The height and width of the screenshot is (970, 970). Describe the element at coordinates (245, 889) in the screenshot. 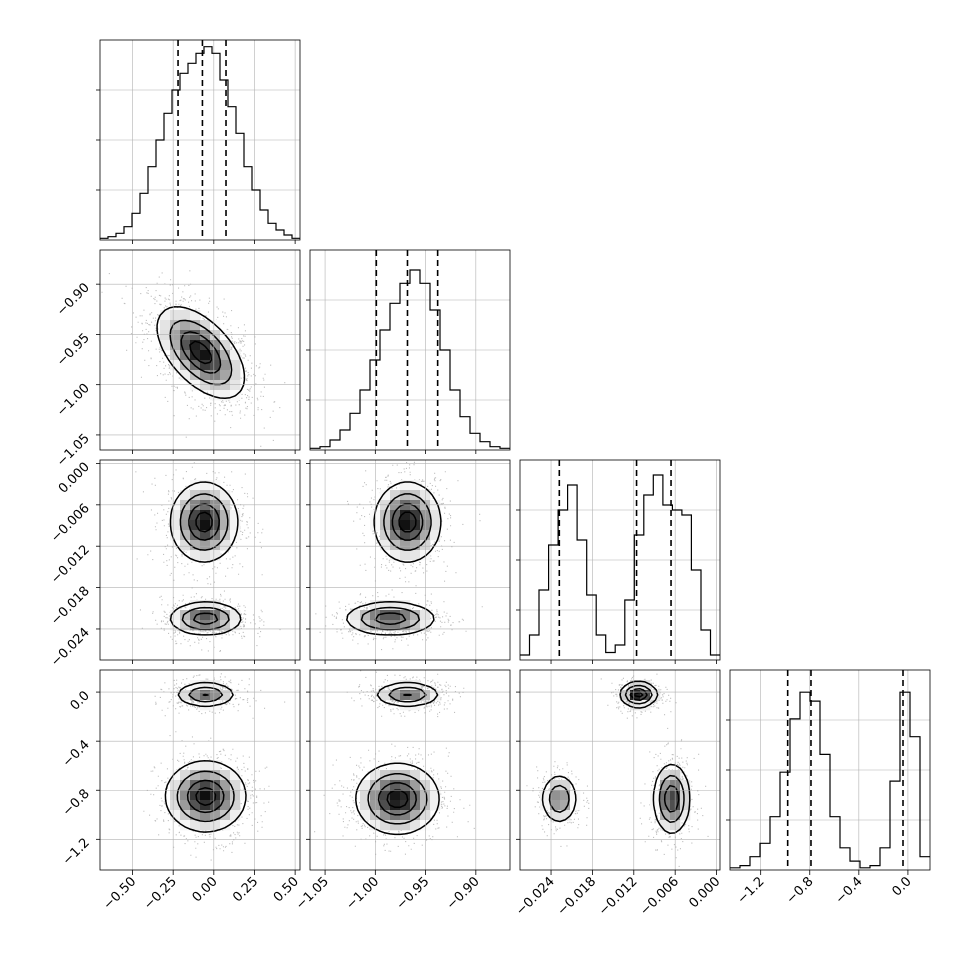

I see `x-tick-label: 0.25` at that location.